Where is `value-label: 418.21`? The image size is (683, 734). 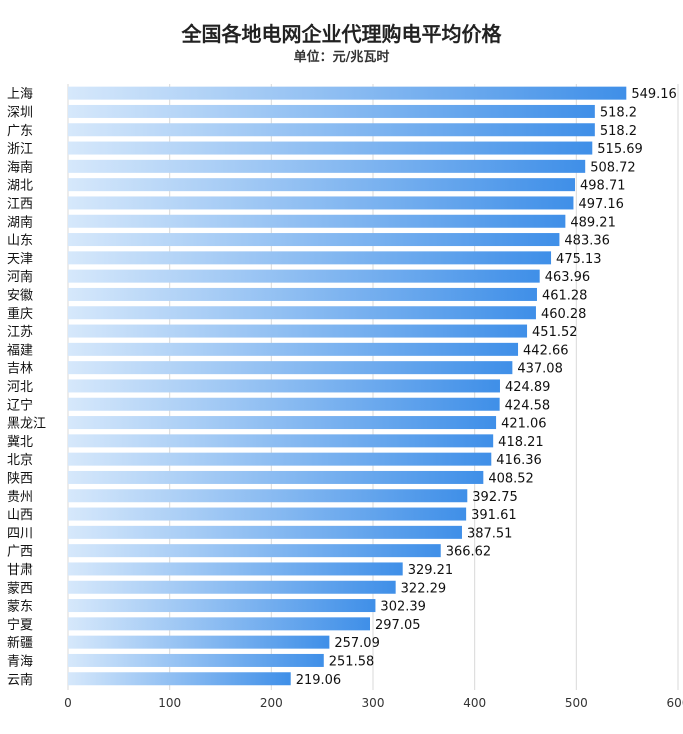
value-label: 418.21 is located at coordinates (521, 442).